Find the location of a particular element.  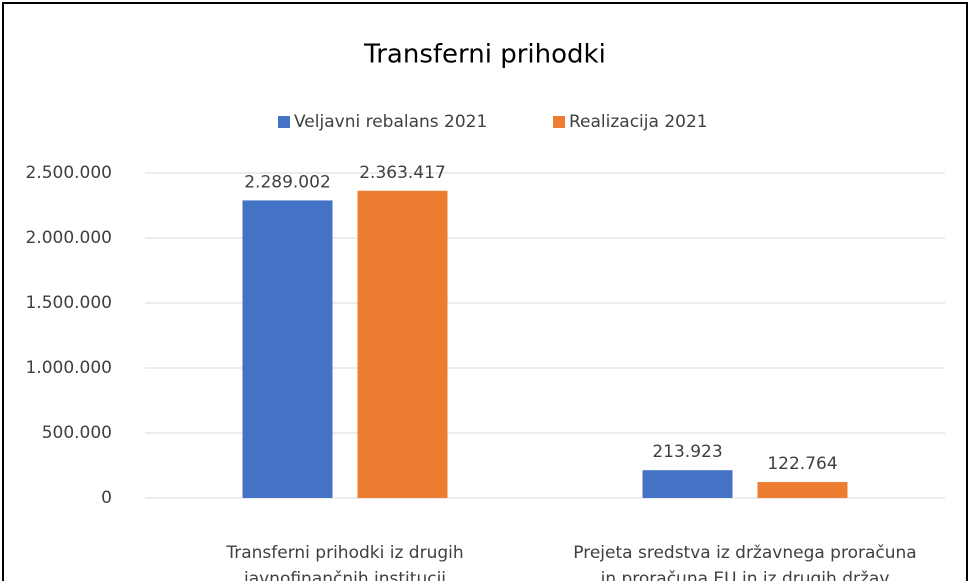

chart-title: Transferni prihodki is located at coordinates (484, 55).